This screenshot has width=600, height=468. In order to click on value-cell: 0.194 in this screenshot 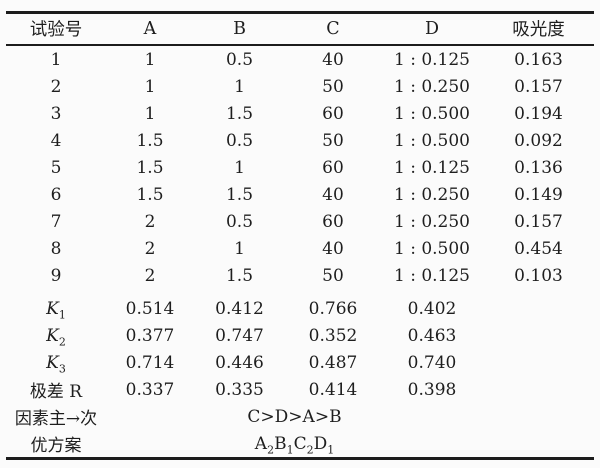, I will do `click(538, 113)`.